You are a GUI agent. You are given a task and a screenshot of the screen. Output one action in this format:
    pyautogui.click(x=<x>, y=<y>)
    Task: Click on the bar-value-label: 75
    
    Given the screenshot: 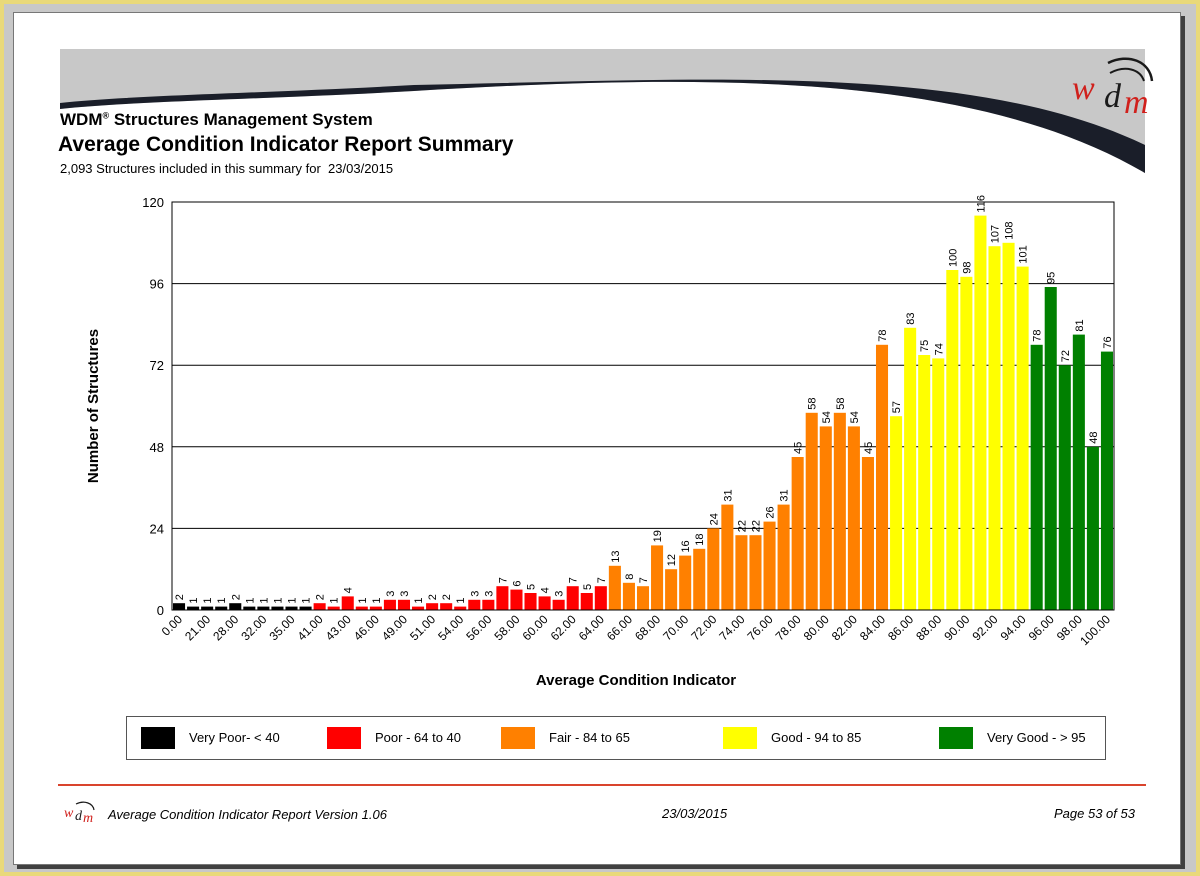 What is the action you would take?
    pyautogui.click(x=925, y=346)
    